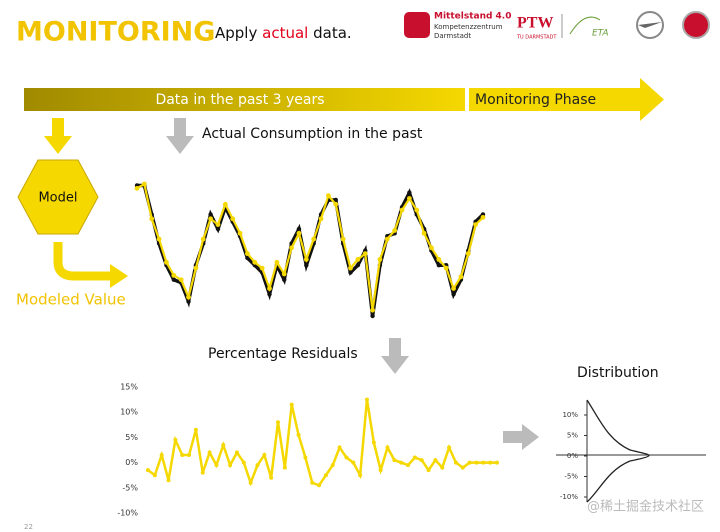 This screenshot has width=720, height=532. I want to click on logo-text: PTW, so click(535, 23).